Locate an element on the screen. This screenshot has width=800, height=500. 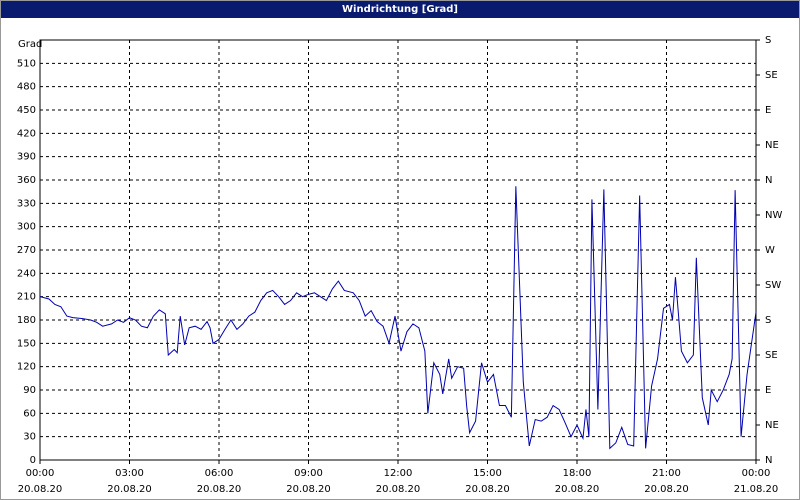
y2-tick-label: SW is located at coordinates (773, 285).